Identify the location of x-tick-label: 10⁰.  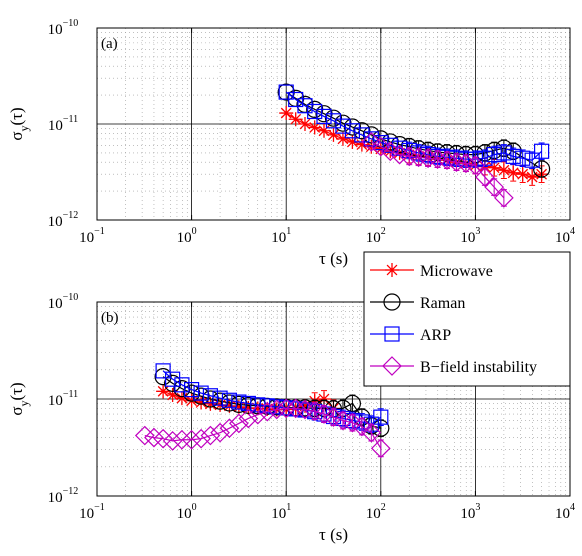
(187, 512).